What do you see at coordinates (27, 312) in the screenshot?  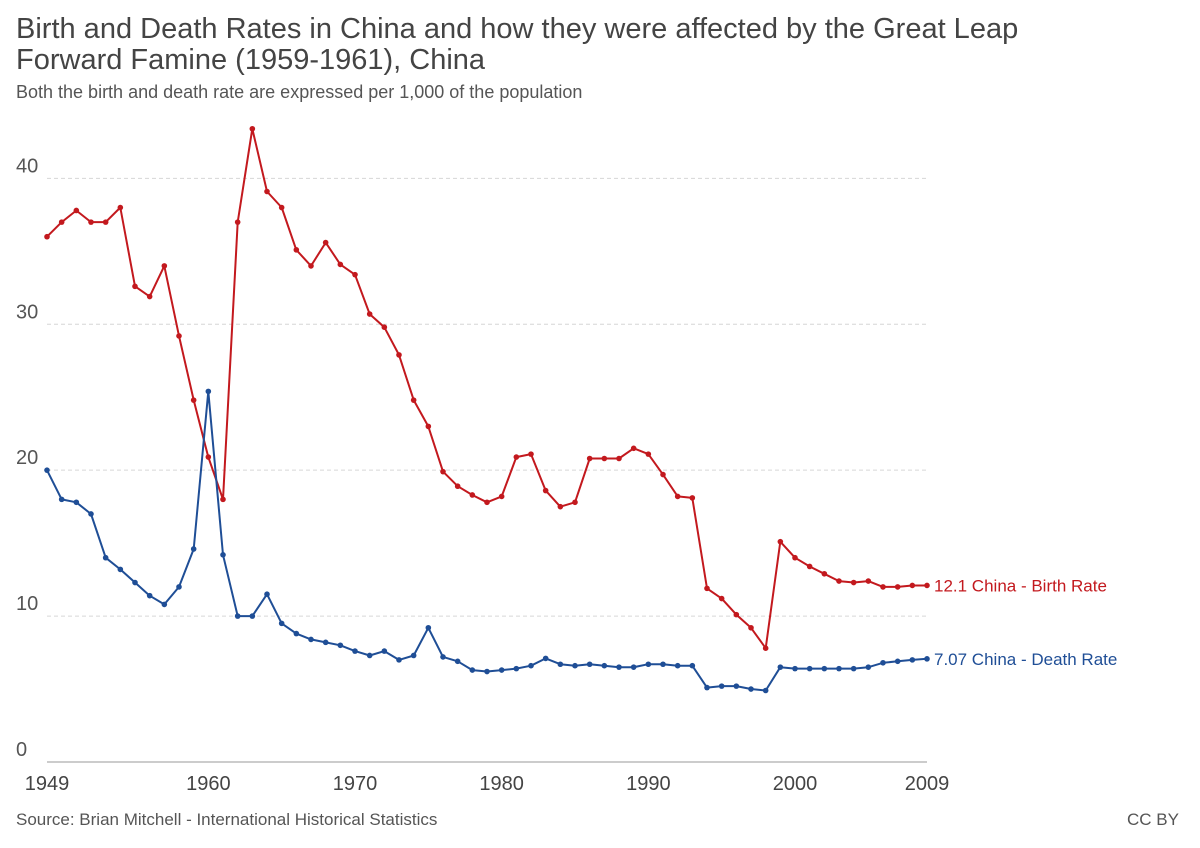 I see `y-tick-label: 30` at bounding box center [27, 312].